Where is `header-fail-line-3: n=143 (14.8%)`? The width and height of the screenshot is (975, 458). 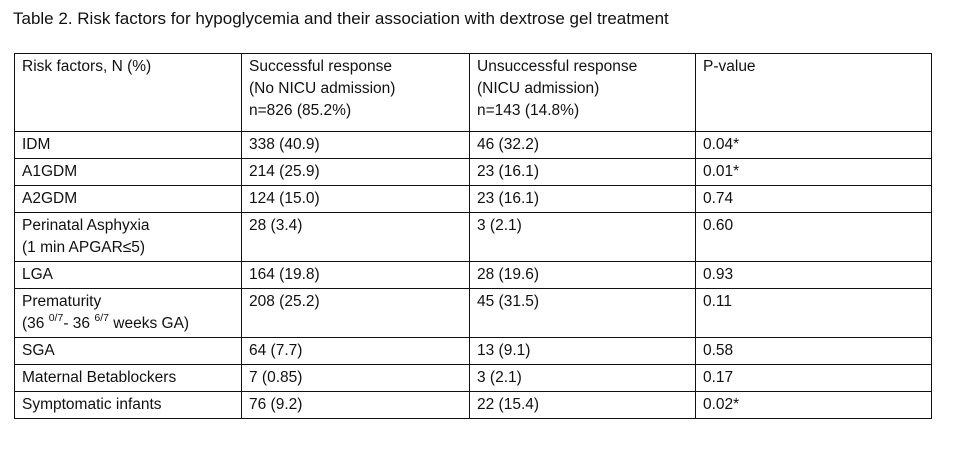
header-fail-line-3: n=143 (14.8%) is located at coordinates (528, 110).